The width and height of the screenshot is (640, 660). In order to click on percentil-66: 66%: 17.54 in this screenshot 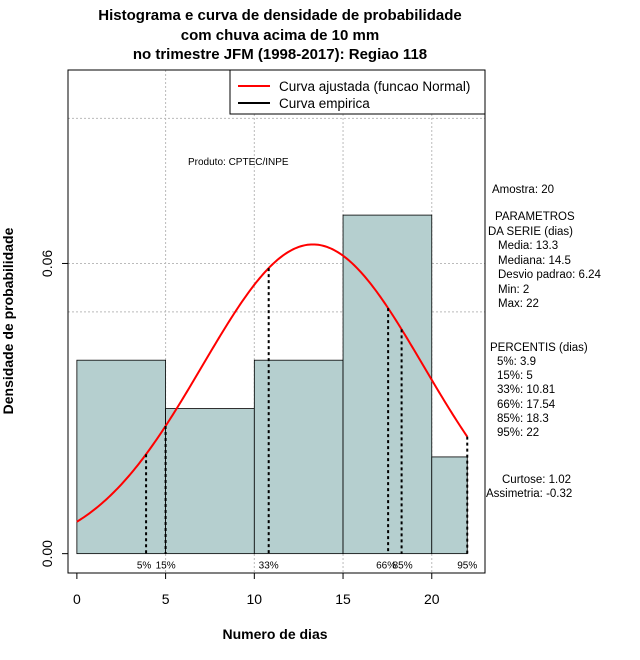, I will do `click(526, 405)`.